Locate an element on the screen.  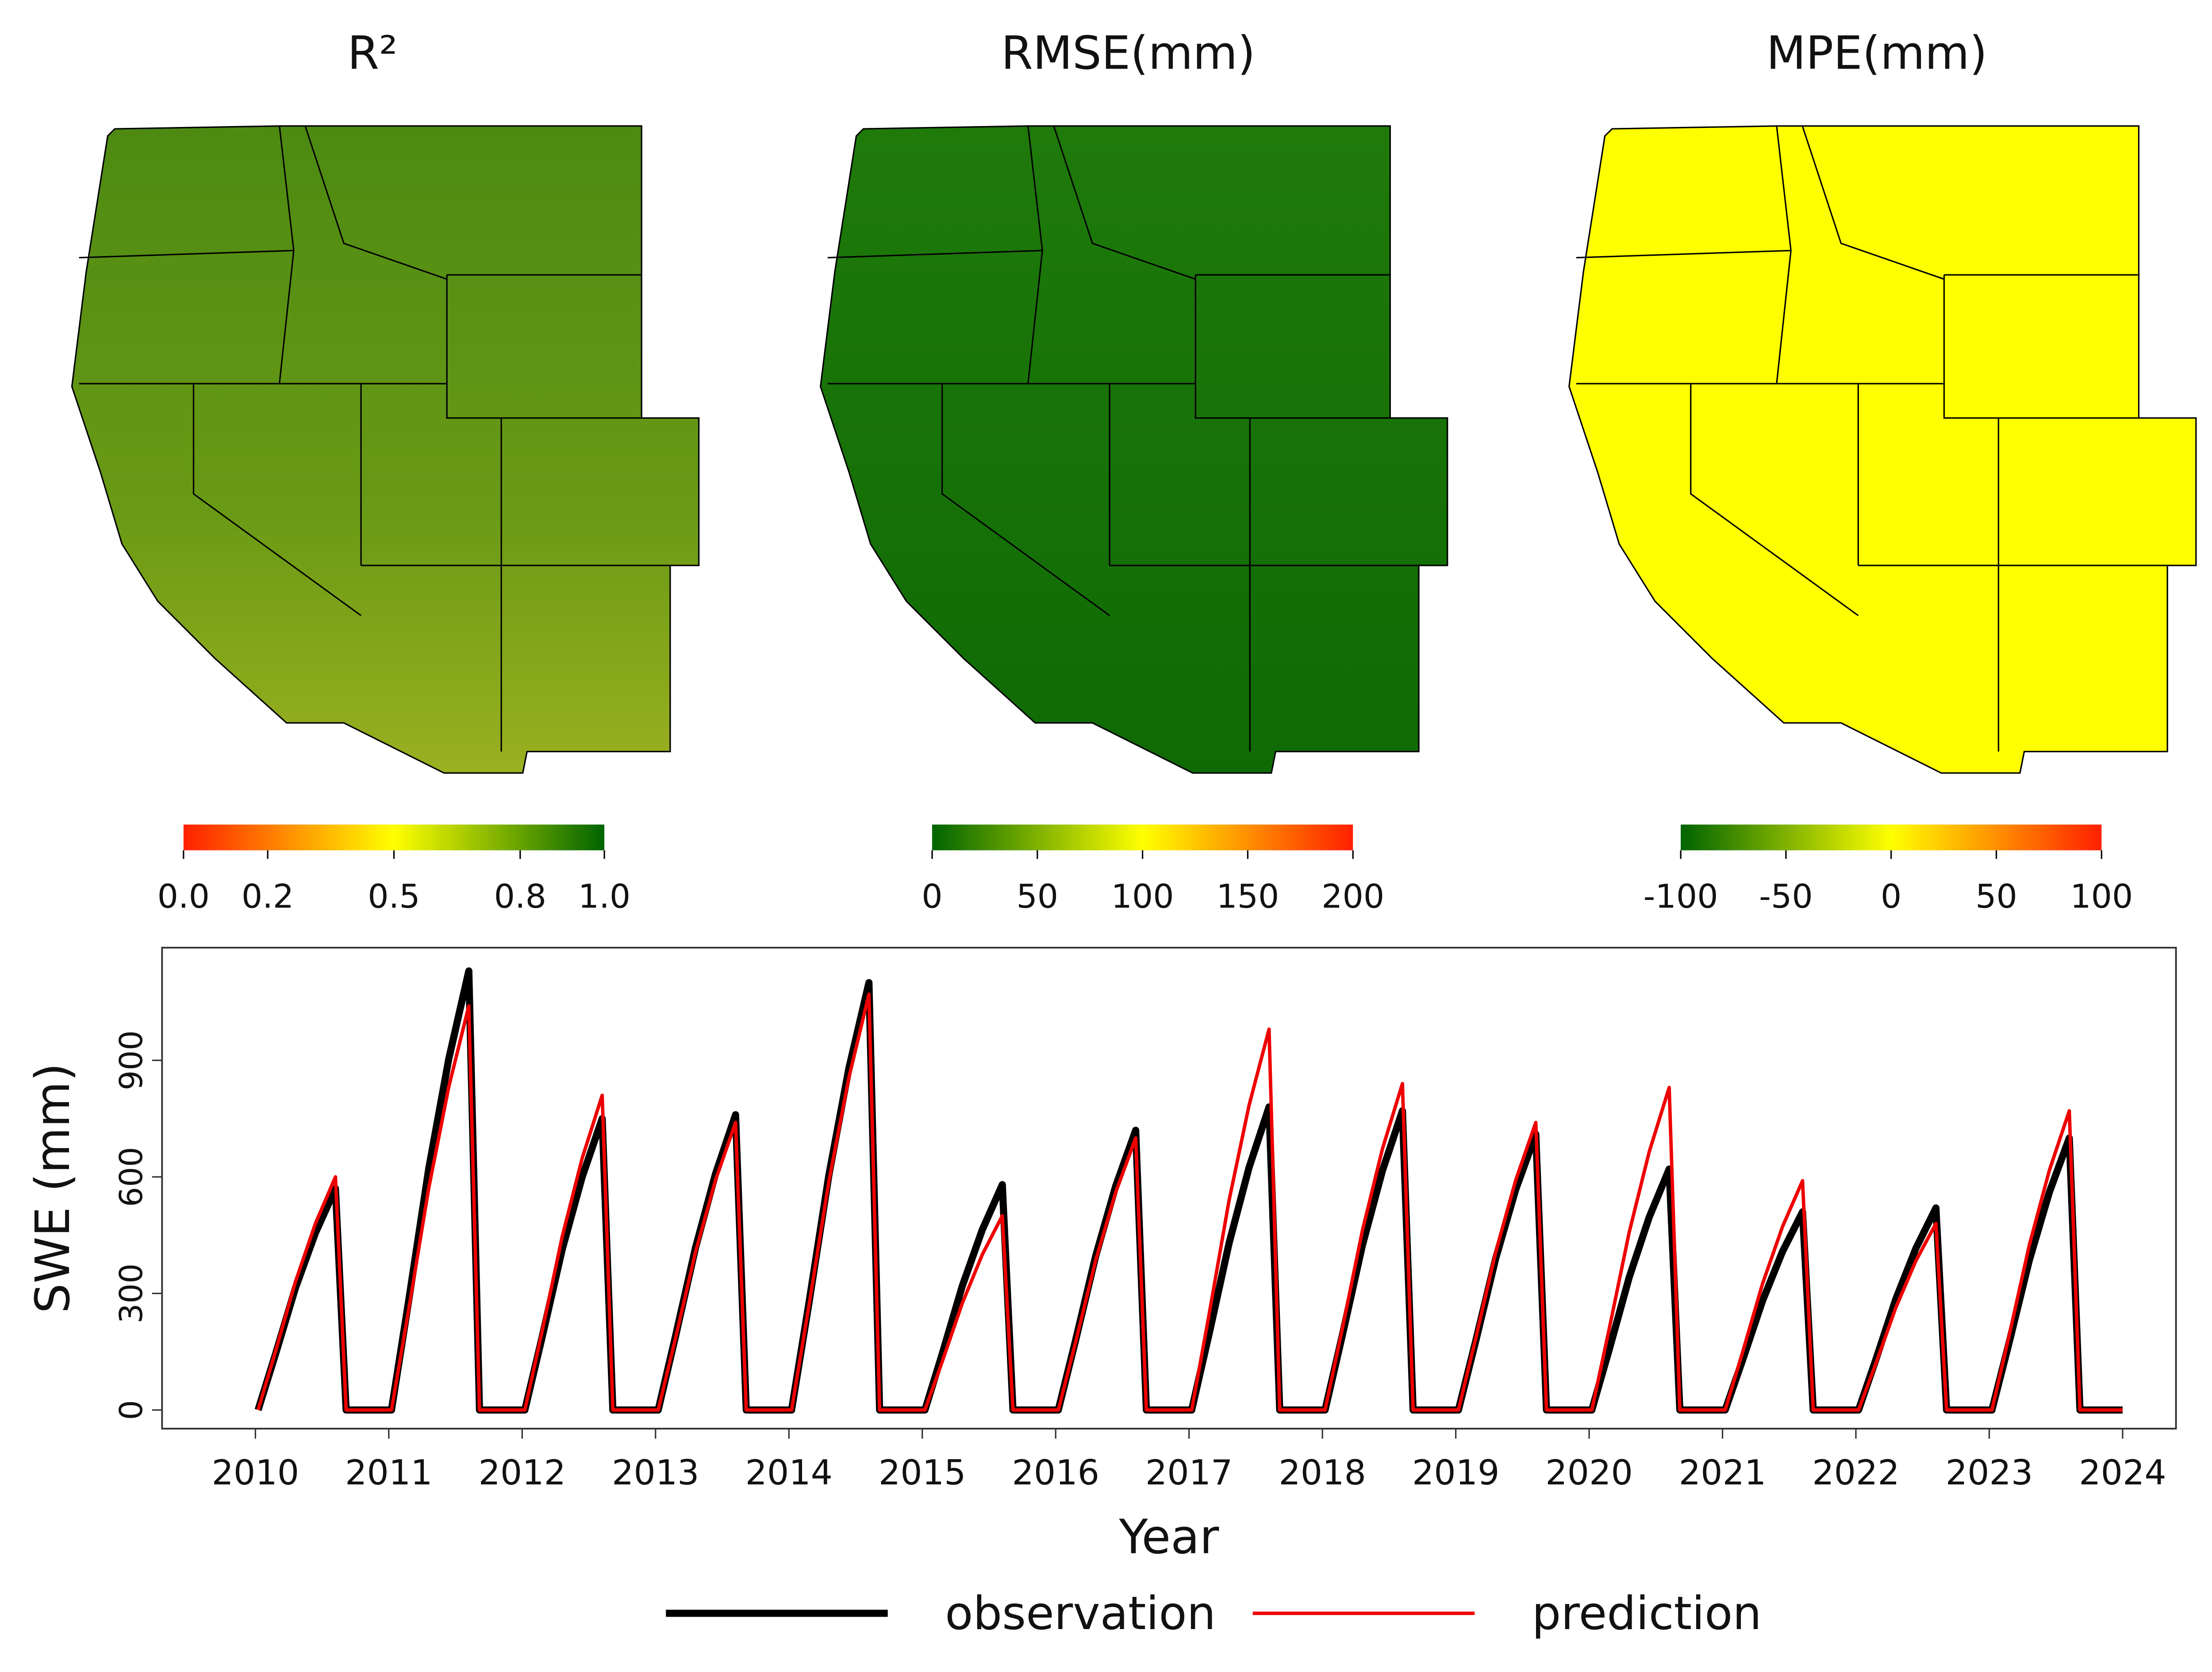
colorbar-tick-label: 150 is located at coordinates (1248, 896).